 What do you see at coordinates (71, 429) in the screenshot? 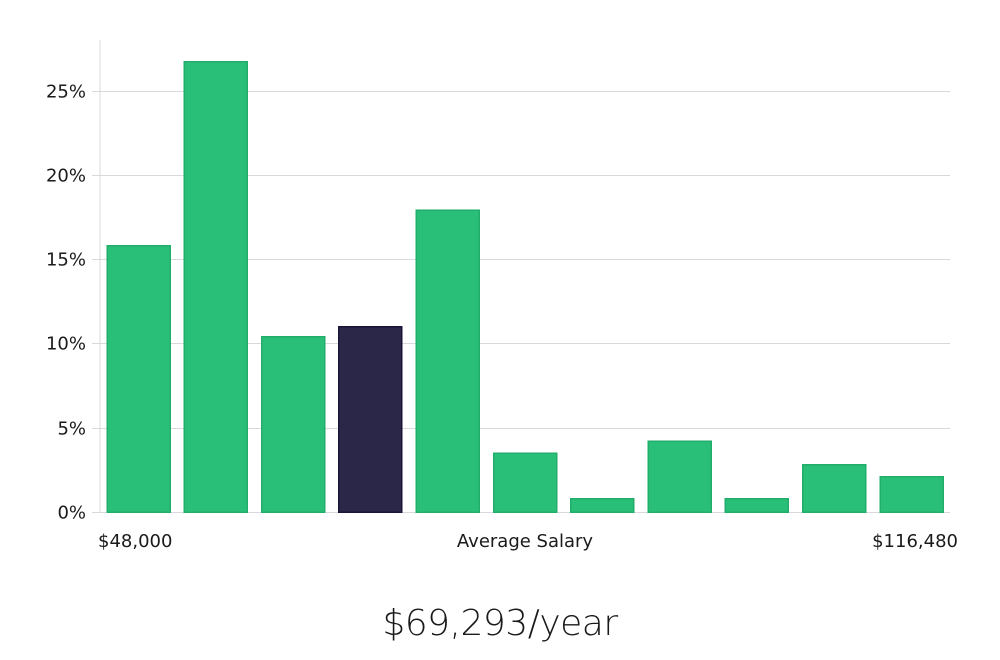
I see `y-tick-label: 5%` at bounding box center [71, 429].